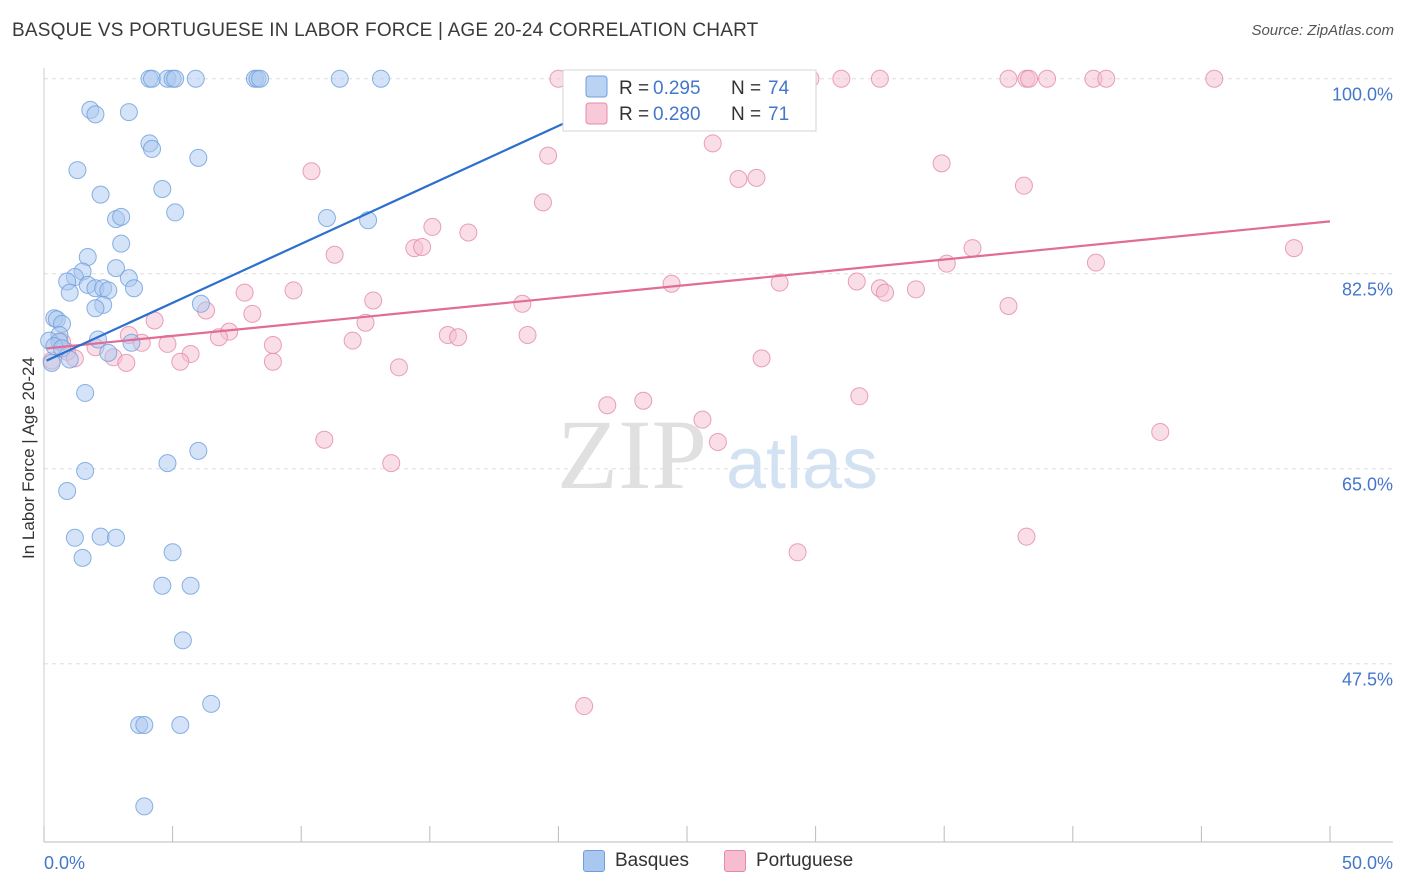 The height and width of the screenshot is (892, 1406). What do you see at coordinates (652, 860) in the screenshot?
I see `legend-label-basques: Basques` at bounding box center [652, 860].